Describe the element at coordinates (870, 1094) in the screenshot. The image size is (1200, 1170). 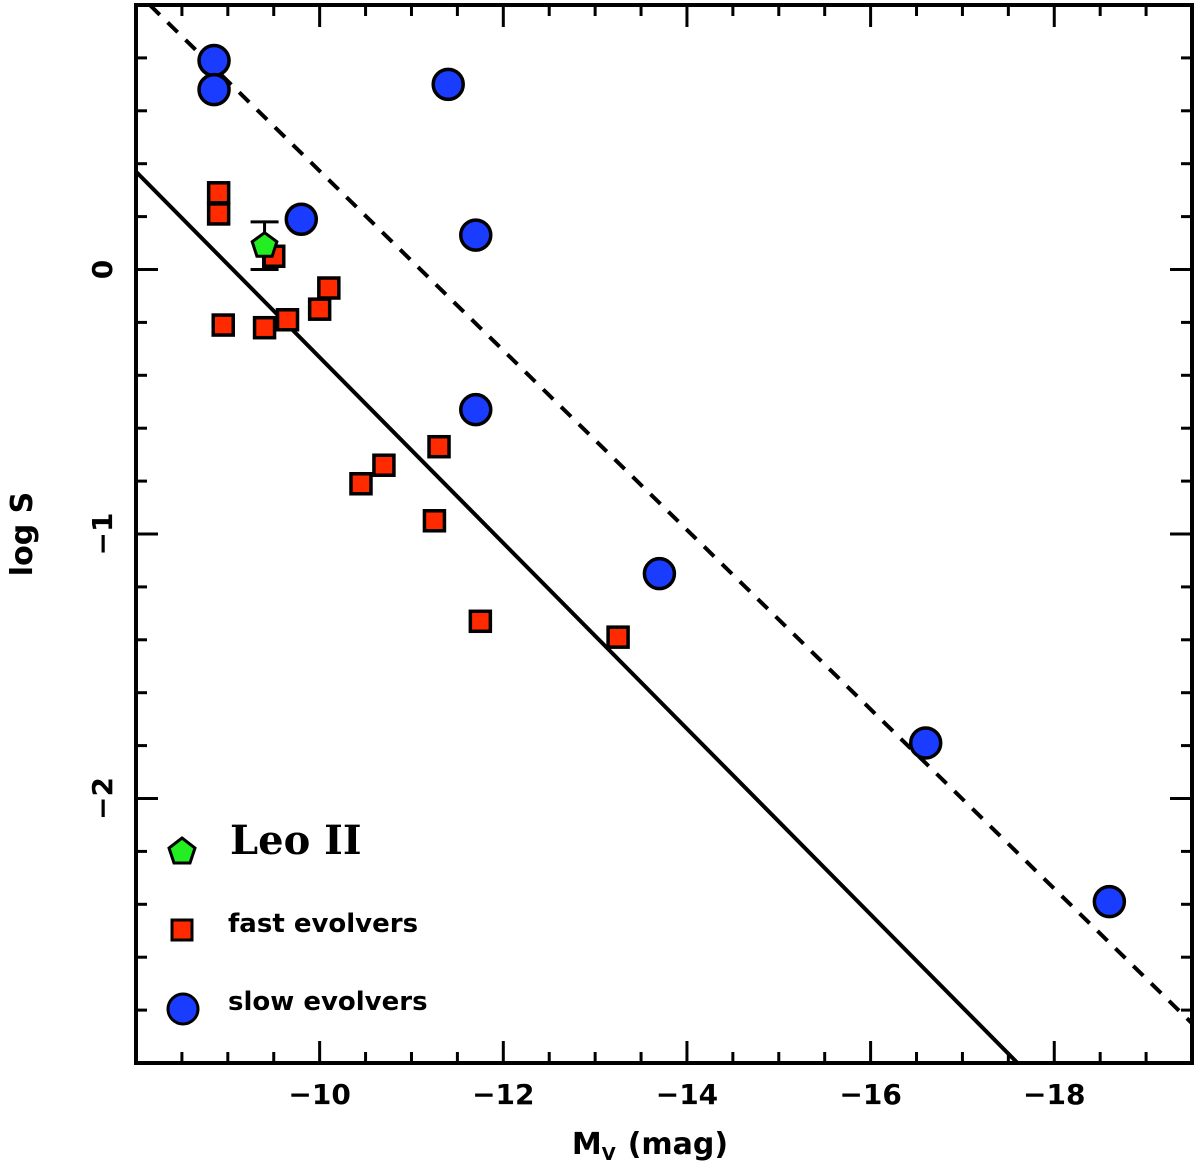
I see `x-tick-label: −16` at that location.